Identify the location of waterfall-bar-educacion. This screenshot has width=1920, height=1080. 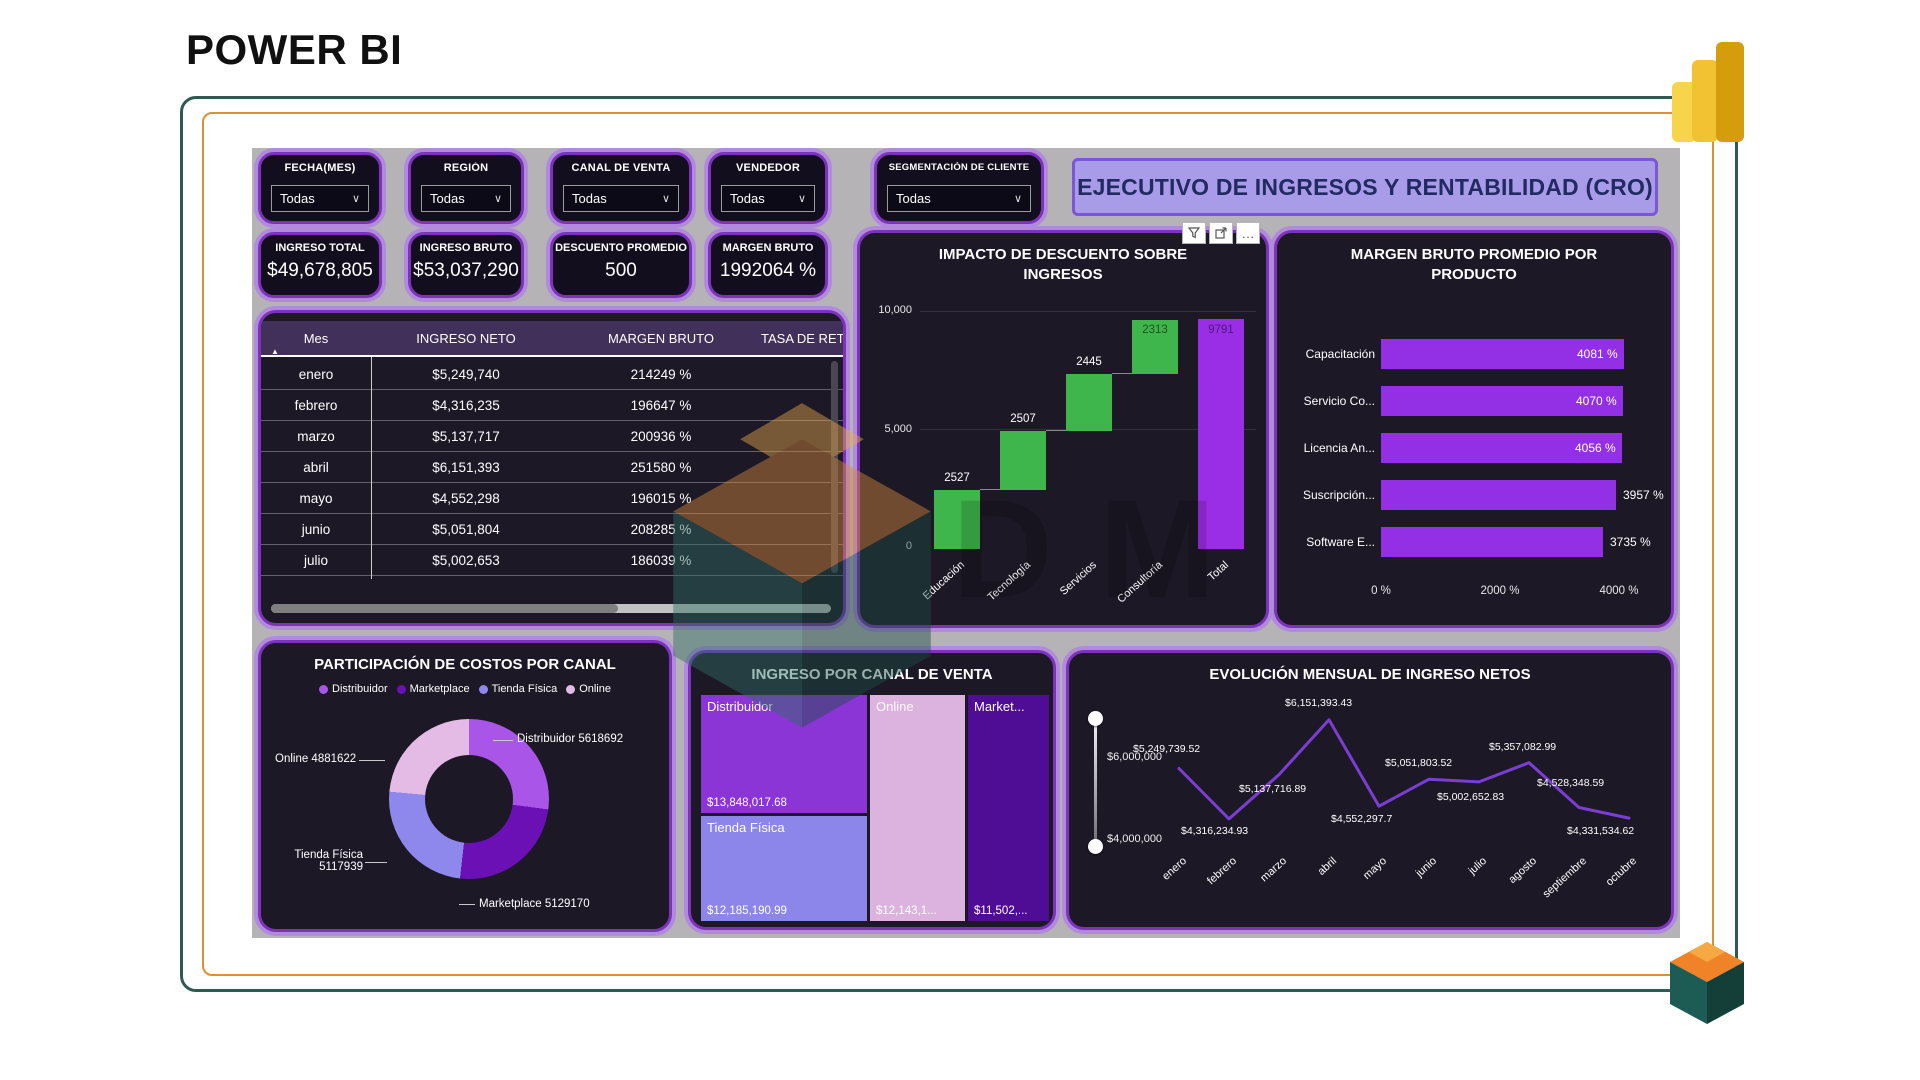
(957, 519).